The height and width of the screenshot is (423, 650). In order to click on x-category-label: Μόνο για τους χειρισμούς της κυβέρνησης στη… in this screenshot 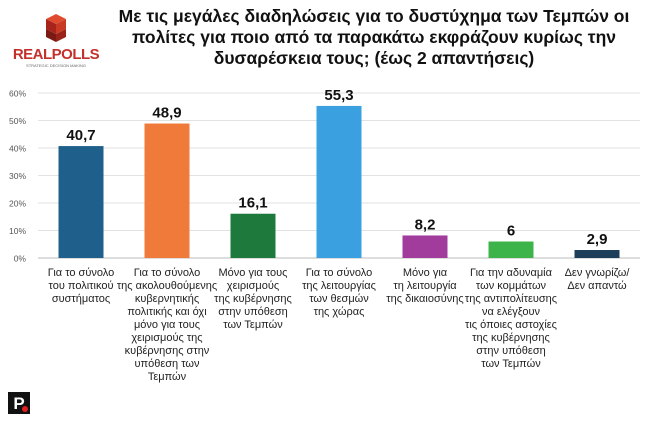, I will do `click(253, 299)`.